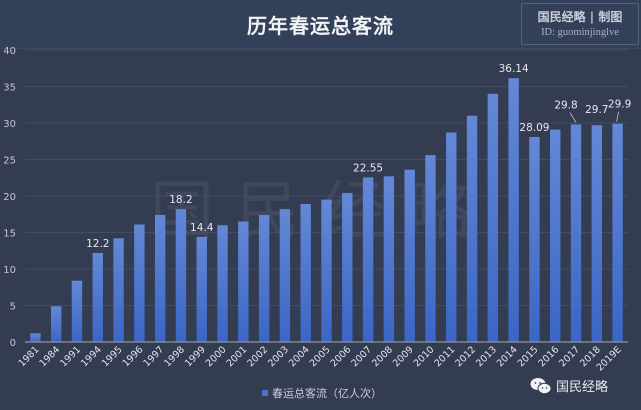 This screenshot has height=410, width=641. I want to click on x-tick-label: 1998, so click(174, 356).